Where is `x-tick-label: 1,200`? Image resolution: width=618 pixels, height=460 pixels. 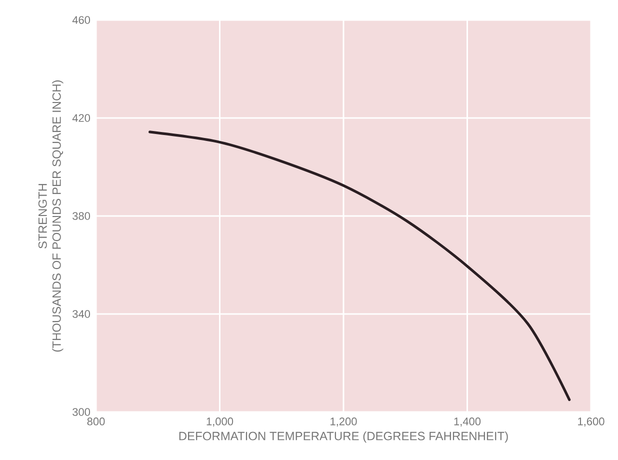 x-tick-label: 1,200 is located at coordinates (343, 422).